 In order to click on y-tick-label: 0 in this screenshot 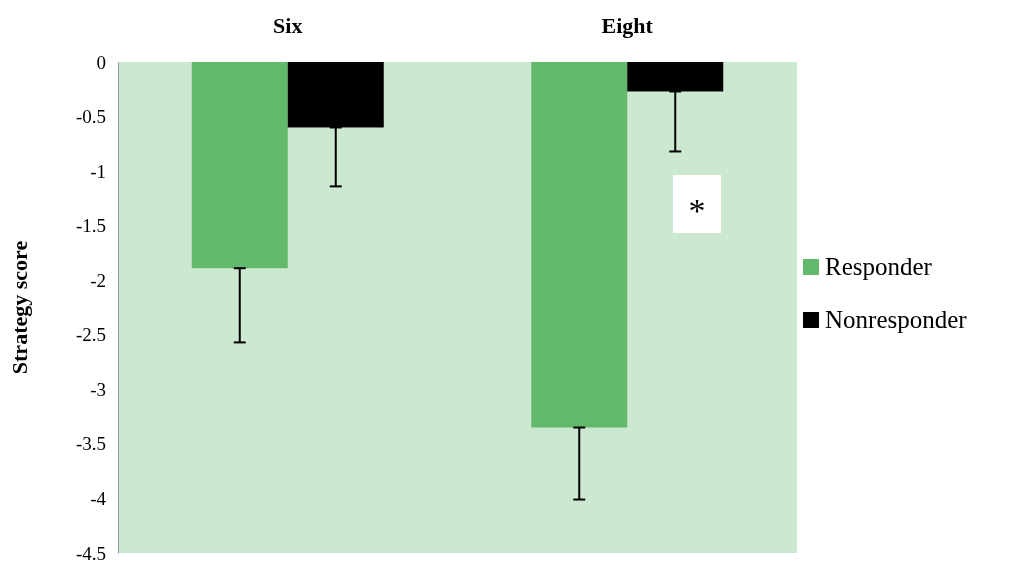, I will do `click(101, 62)`.